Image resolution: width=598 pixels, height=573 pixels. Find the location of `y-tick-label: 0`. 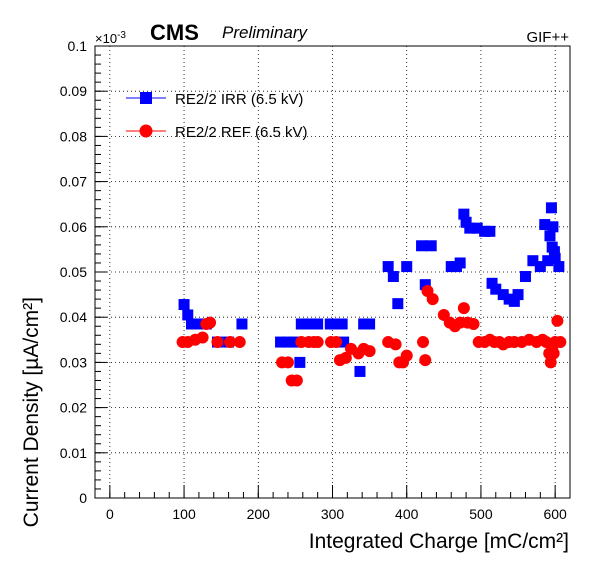

y-tick-label: 0 is located at coordinates (83, 498).